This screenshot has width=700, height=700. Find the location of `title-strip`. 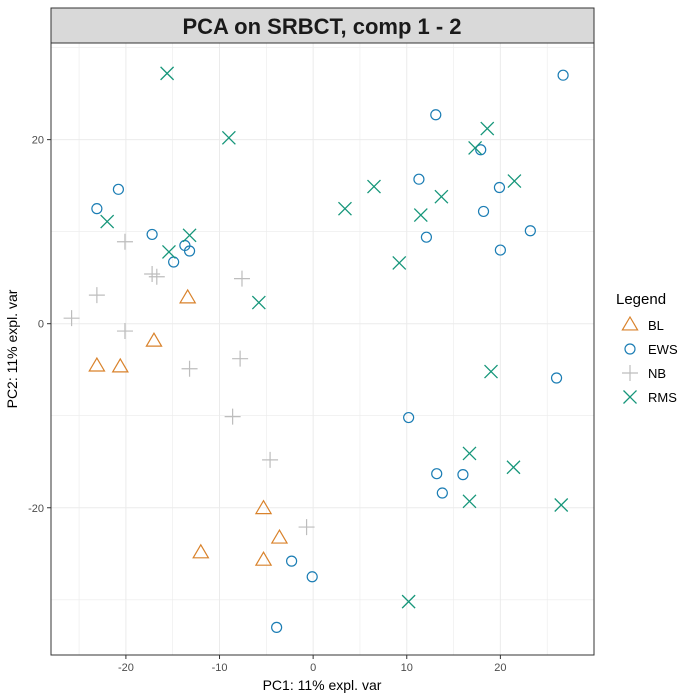

title-strip is located at coordinates (322, 25).